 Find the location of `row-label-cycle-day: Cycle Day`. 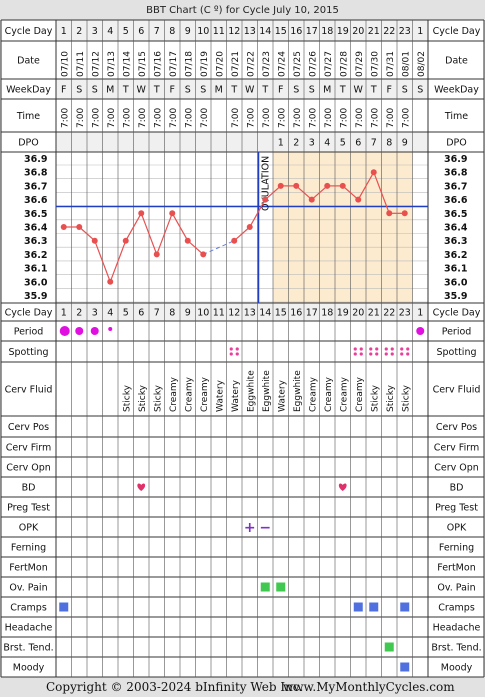

row-label-cycle-day: Cycle Day is located at coordinates (29, 313).